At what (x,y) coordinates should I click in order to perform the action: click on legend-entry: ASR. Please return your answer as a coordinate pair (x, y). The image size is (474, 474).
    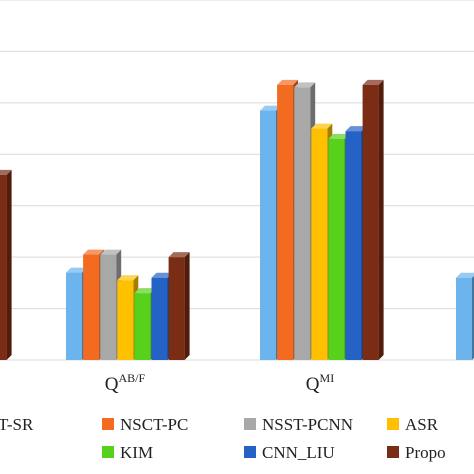
    Looking at the image, I should click on (413, 424).